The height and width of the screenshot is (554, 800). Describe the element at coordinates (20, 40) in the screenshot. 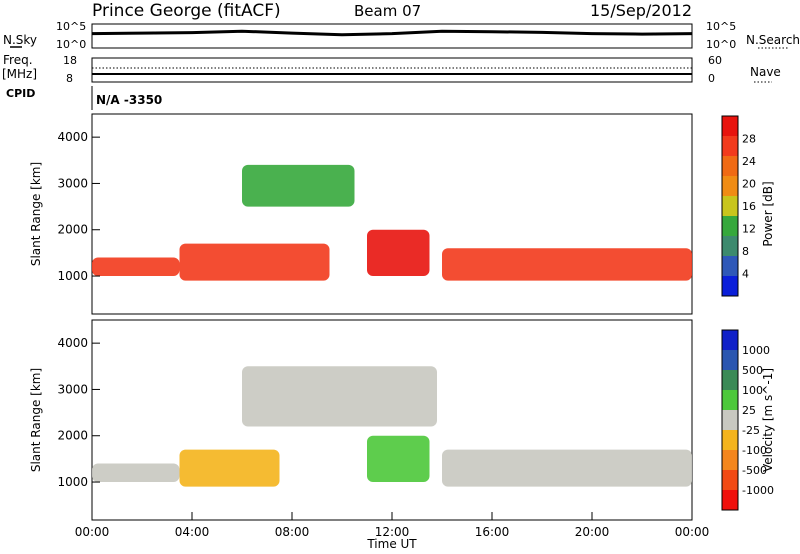

I see `noise-left-label: N.Sky` at that location.